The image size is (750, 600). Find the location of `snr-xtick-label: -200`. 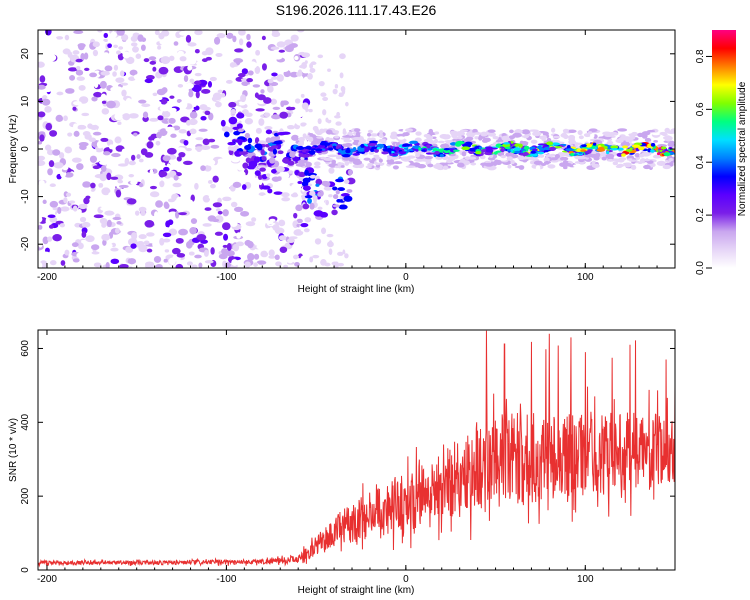

snr-xtick-label: -200 is located at coordinates (47, 579).